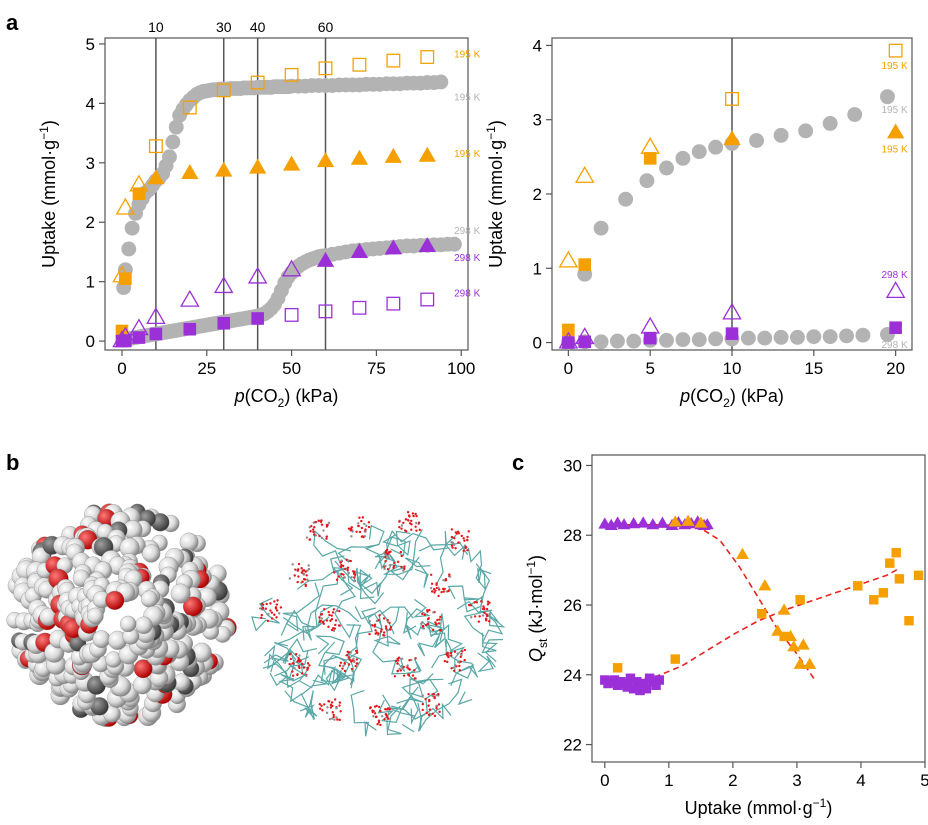  Describe the element at coordinates (90, 282) in the screenshot. I see `y-tick-label: 1` at that location.